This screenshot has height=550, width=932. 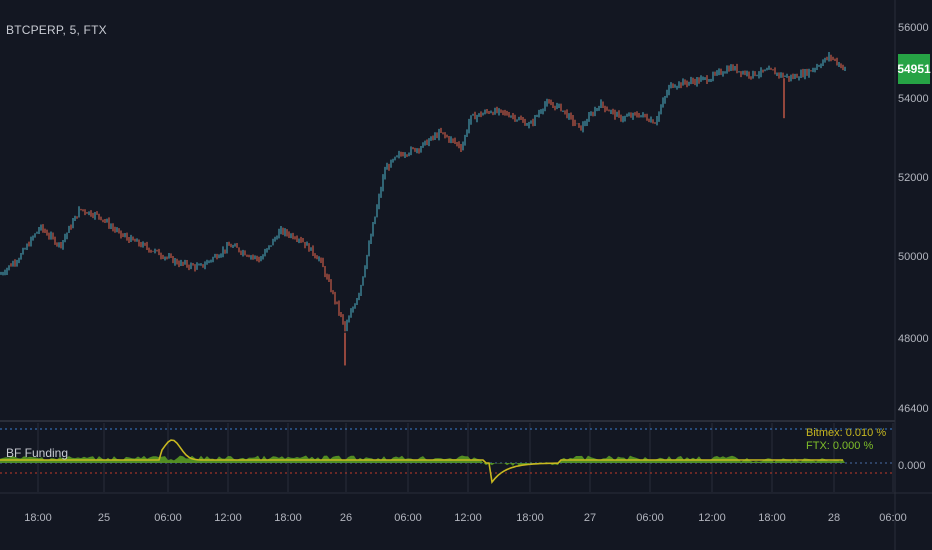 What do you see at coordinates (37, 453) in the screenshot?
I see `indicator-title: BF Funding` at bounding box center [37, 453].